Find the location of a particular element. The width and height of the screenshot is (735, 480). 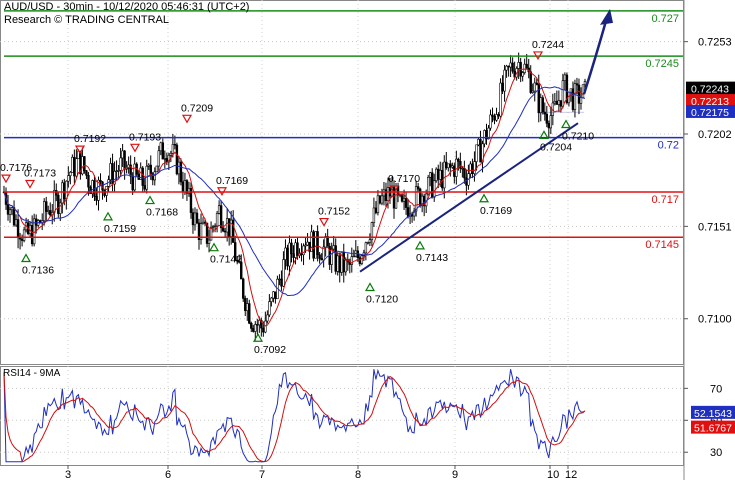

swing-low-label: 0.7168 is located at coordinates (162, 213).